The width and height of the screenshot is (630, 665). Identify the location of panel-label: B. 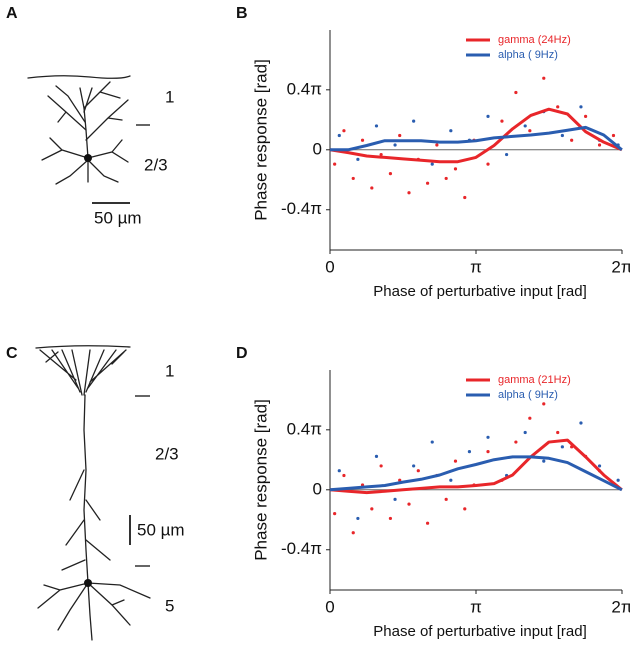
(242, 13).